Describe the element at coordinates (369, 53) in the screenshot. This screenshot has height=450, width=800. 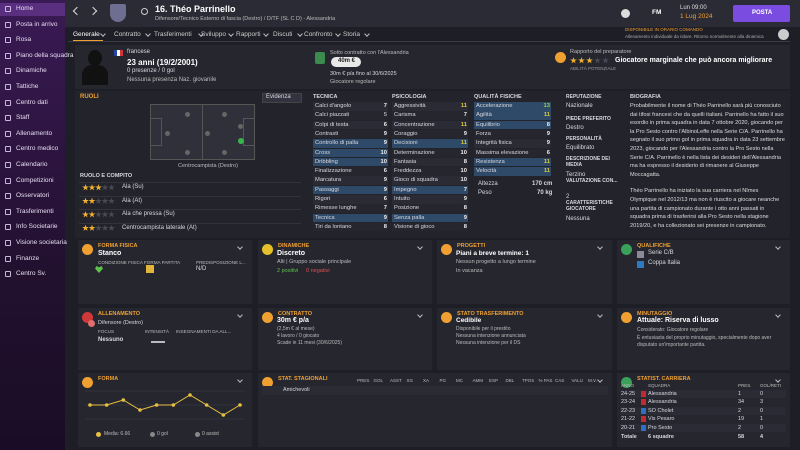
I see `contract-label: Sotto contratto con l'Alessandria` at that location.